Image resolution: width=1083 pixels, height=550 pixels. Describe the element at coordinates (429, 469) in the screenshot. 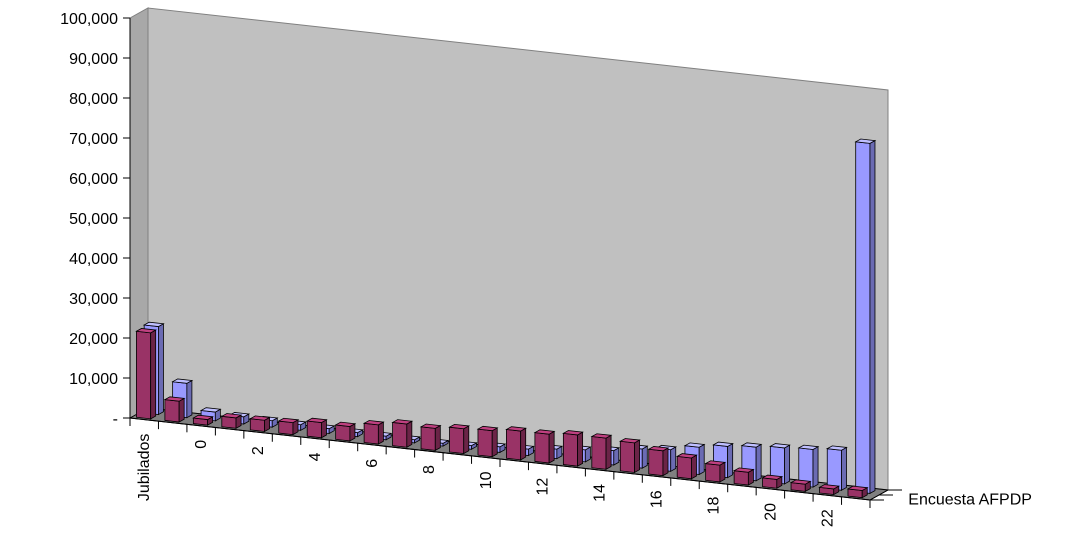

I see `x-tick-label: 8` at that location.